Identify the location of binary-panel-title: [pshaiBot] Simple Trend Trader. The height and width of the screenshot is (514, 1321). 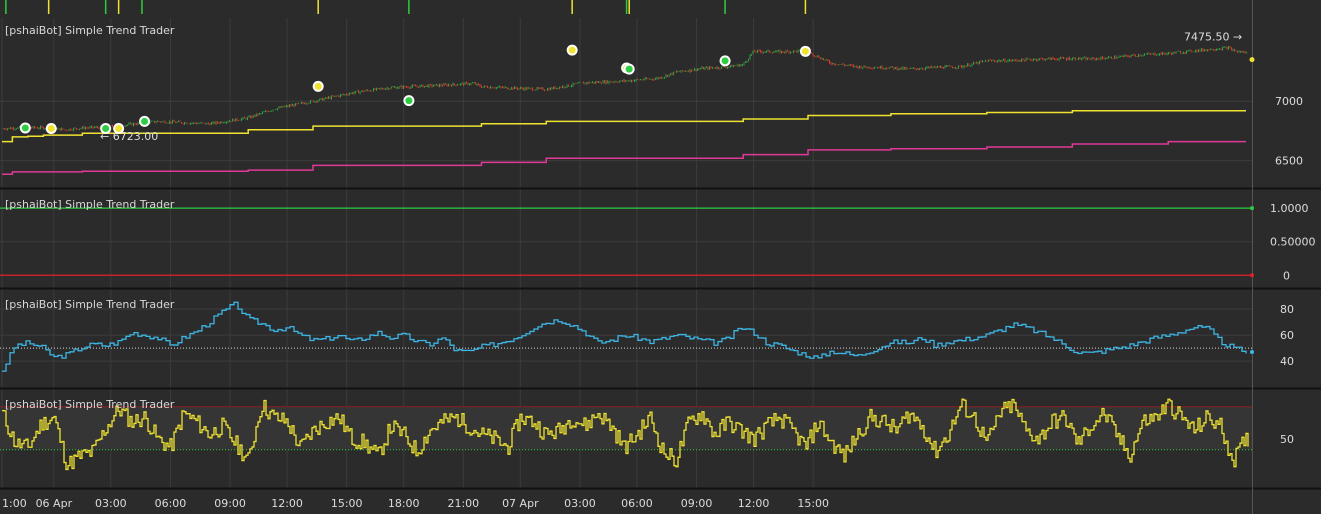
(90, 204).